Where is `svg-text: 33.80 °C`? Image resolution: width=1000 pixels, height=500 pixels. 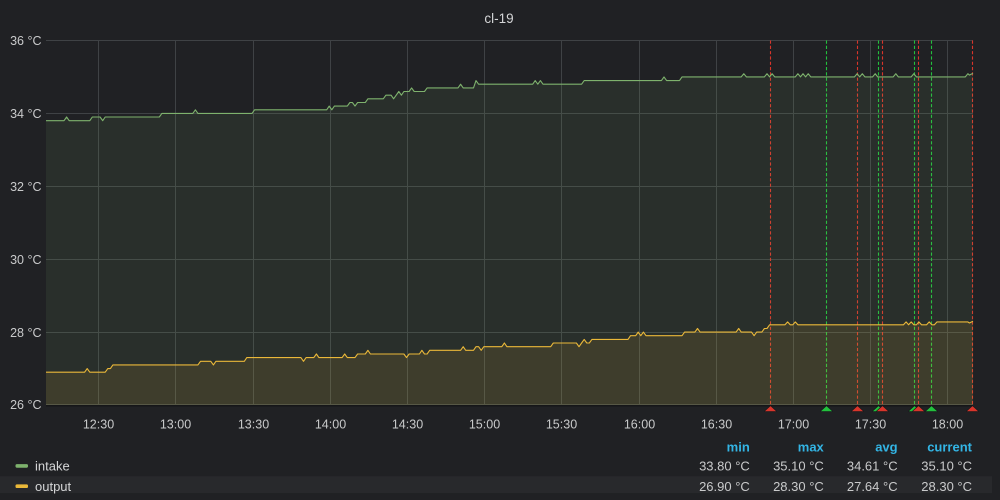
svg-text: 33.80 °C is located at coordinates (724, 466).